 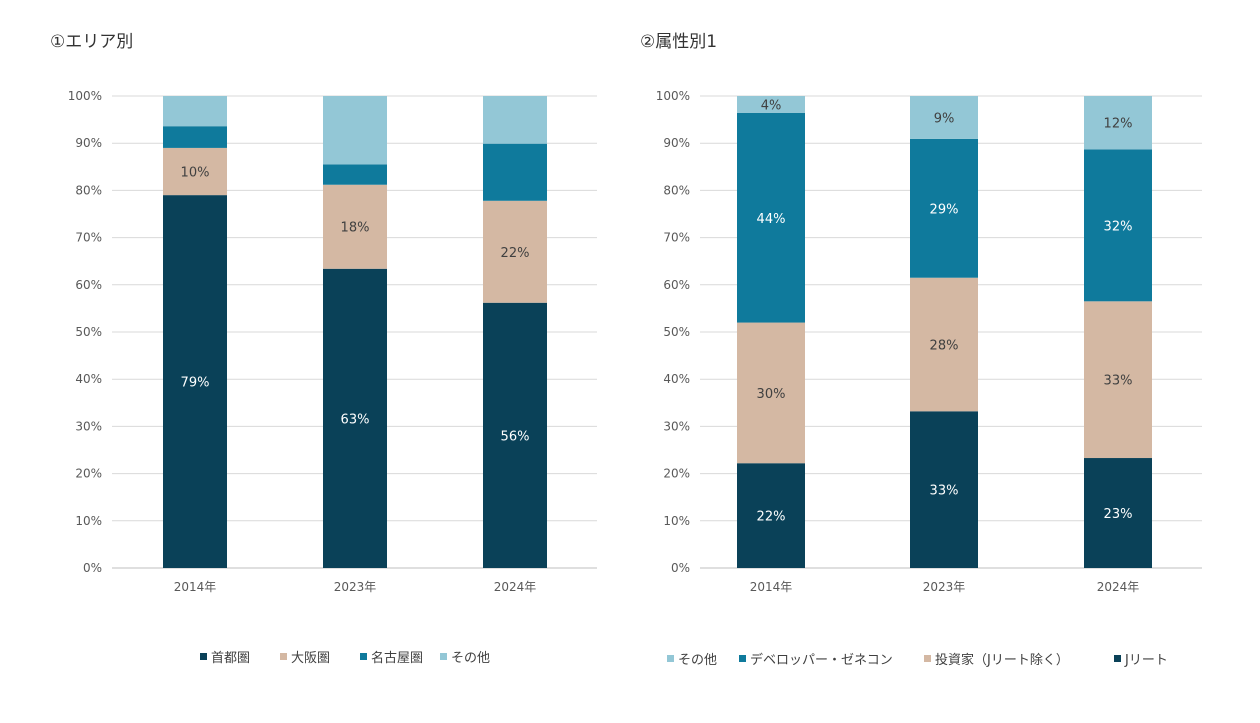 I want to click on legend: 首都圏 大阪圏 名古屋圏 その他, so click(x=345, y=658).